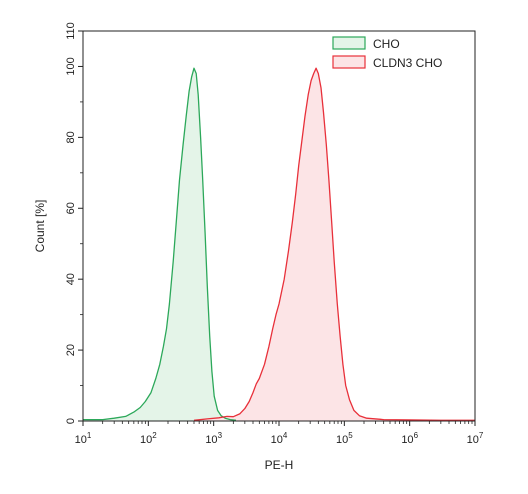  Describe the element at coordinates (148, 438) in the screenshot. I see `x-tick-label: 10²` at that location.